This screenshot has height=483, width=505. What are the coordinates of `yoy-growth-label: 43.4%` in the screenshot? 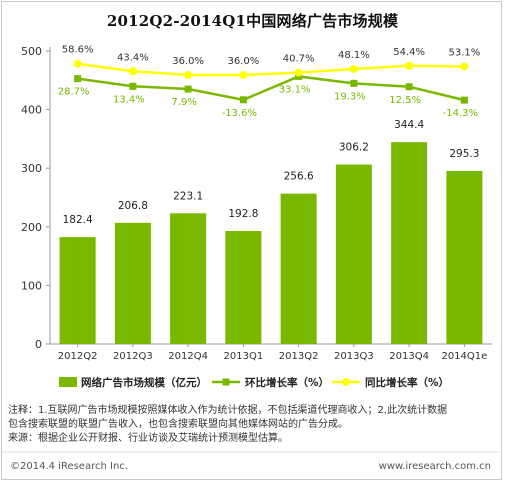 It's located at (133, 57).